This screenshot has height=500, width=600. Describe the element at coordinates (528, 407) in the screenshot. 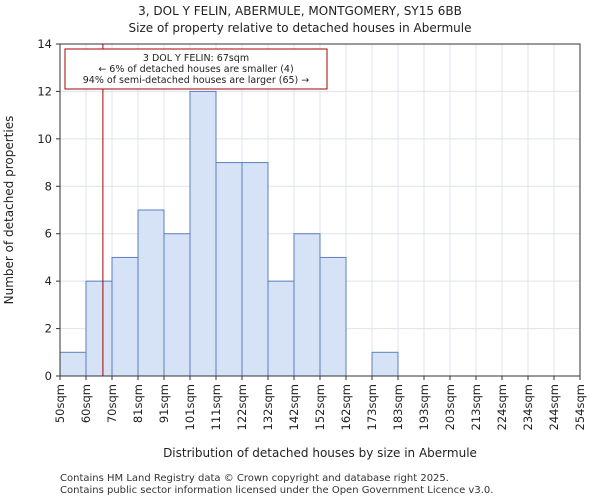

I see `x-tick-label-234sqm: 234sqm` at that location.